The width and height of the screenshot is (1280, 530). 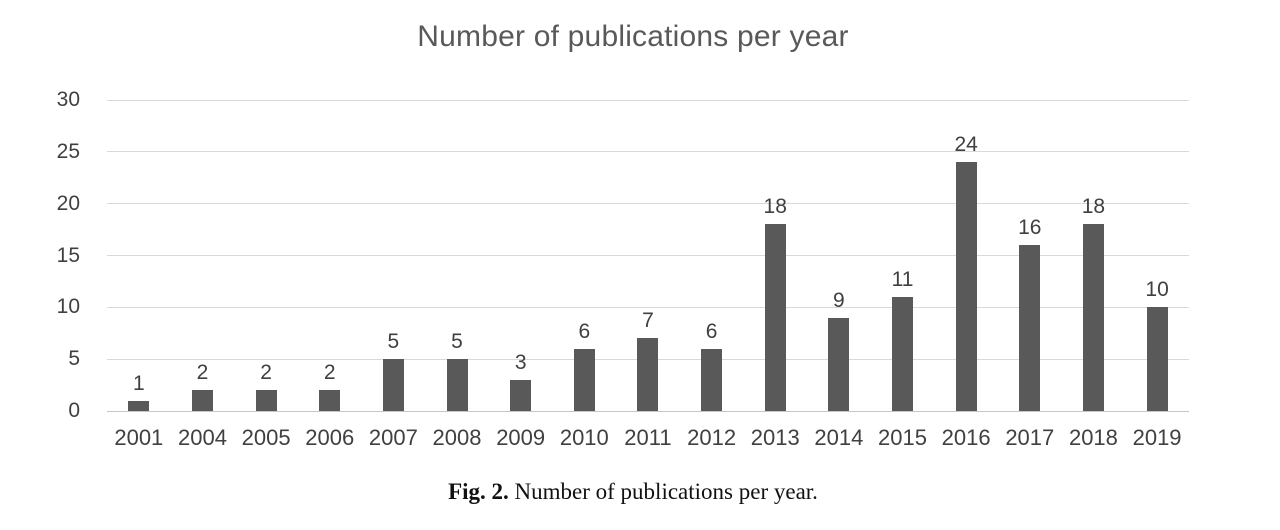 What do you see at coordinates (584, 379) in the screenshot?
I see `bar-2010` at bounding box center [584, 379].